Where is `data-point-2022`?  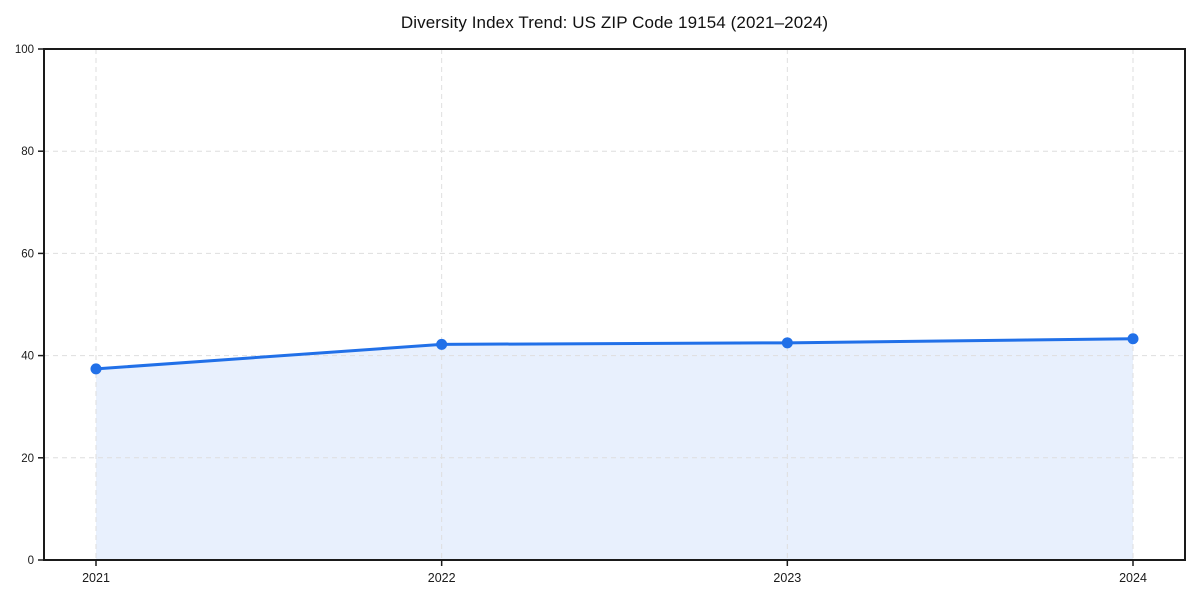 data-point-2022 is located at coordinates (442, 344).